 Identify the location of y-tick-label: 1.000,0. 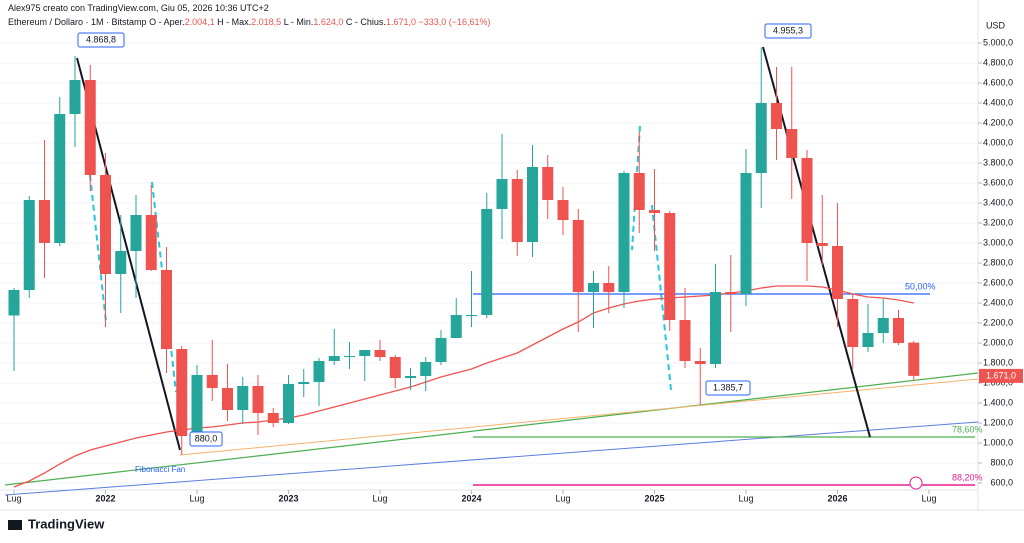
(998, 442).